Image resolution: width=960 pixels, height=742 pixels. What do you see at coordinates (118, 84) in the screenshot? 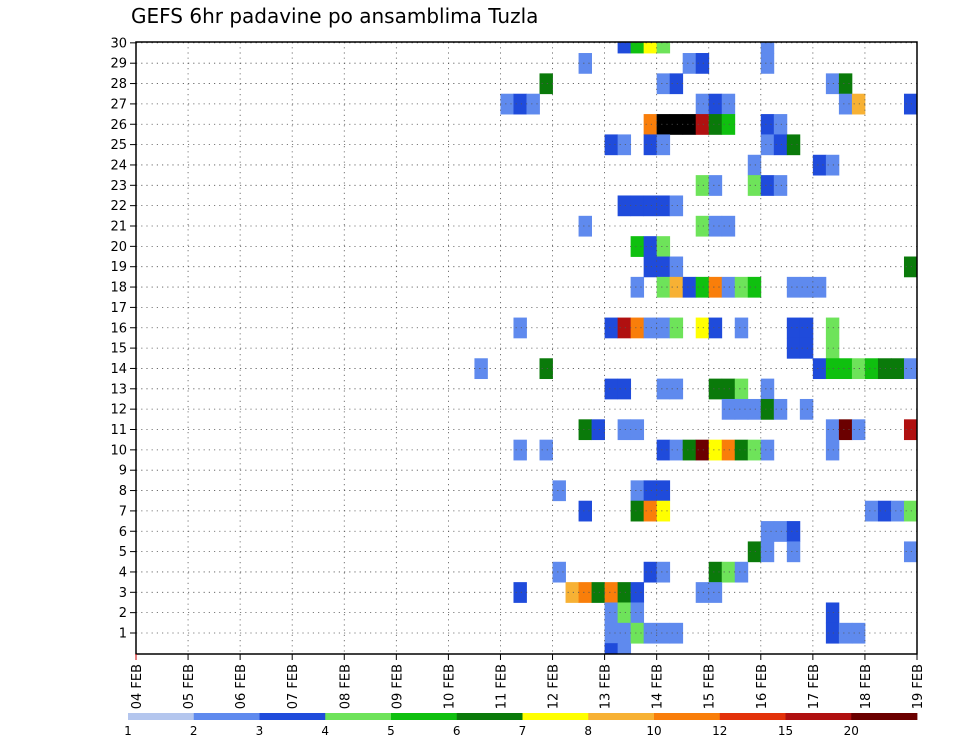
I see `y-tick-label: 28` at bounding box center [118, 84].